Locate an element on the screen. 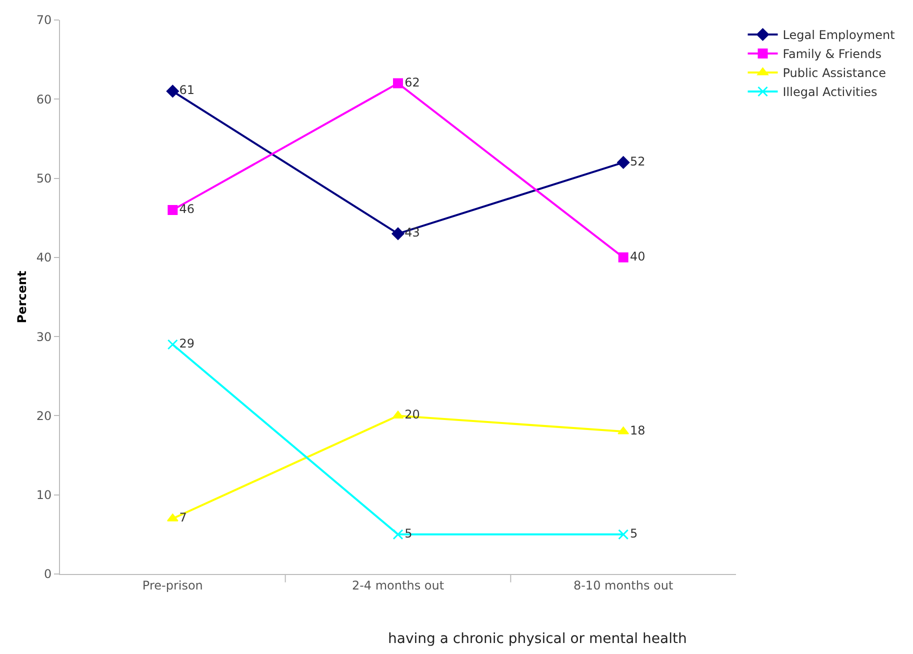 The image size is (913, 654). y-tick-label: 40 is located at coordinates (44, 257).